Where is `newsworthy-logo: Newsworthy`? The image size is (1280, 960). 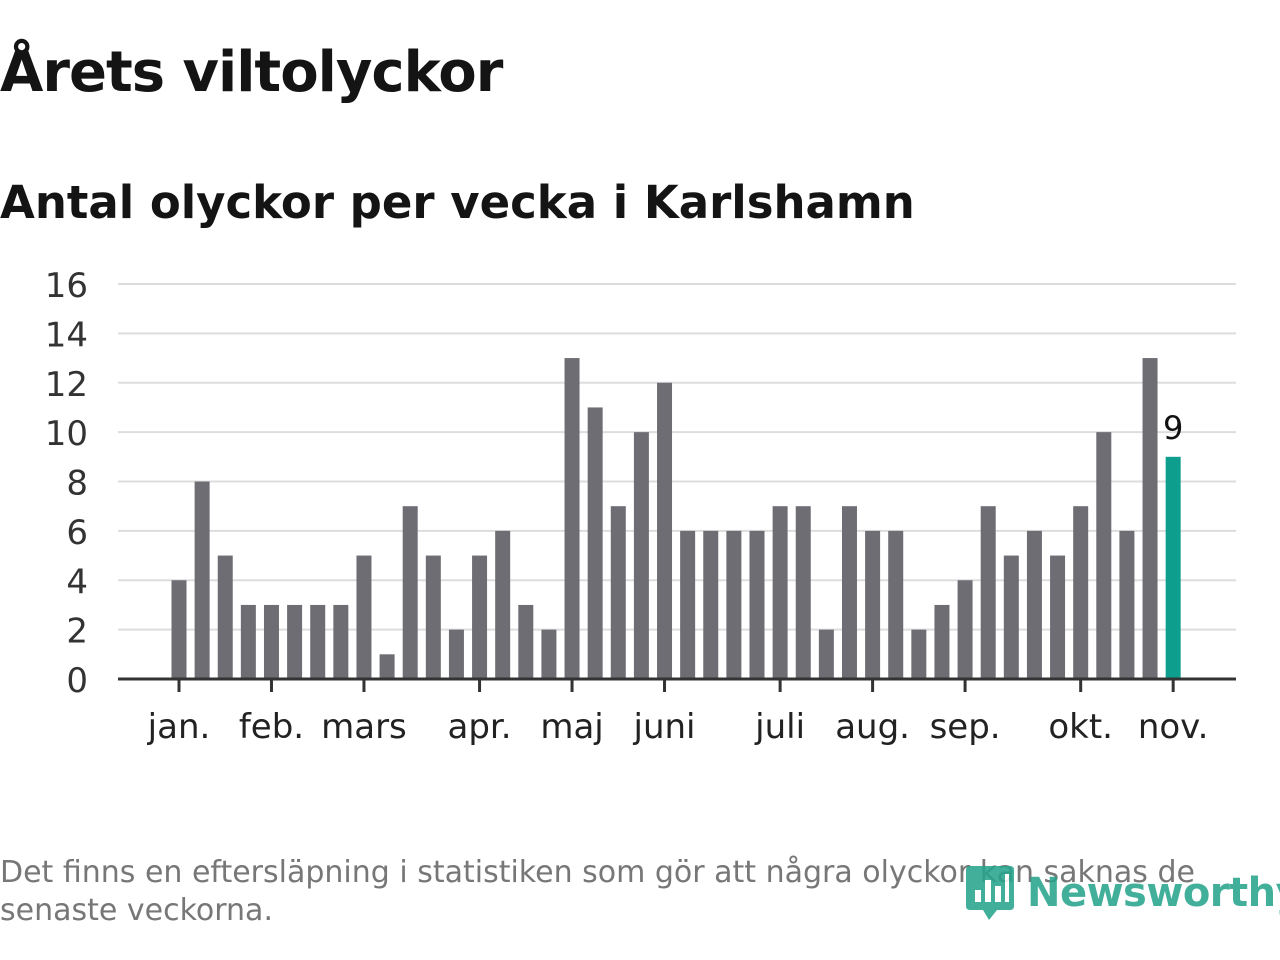 newsworthy-logo: Newsworthy is located at coordinates (1122, 893).